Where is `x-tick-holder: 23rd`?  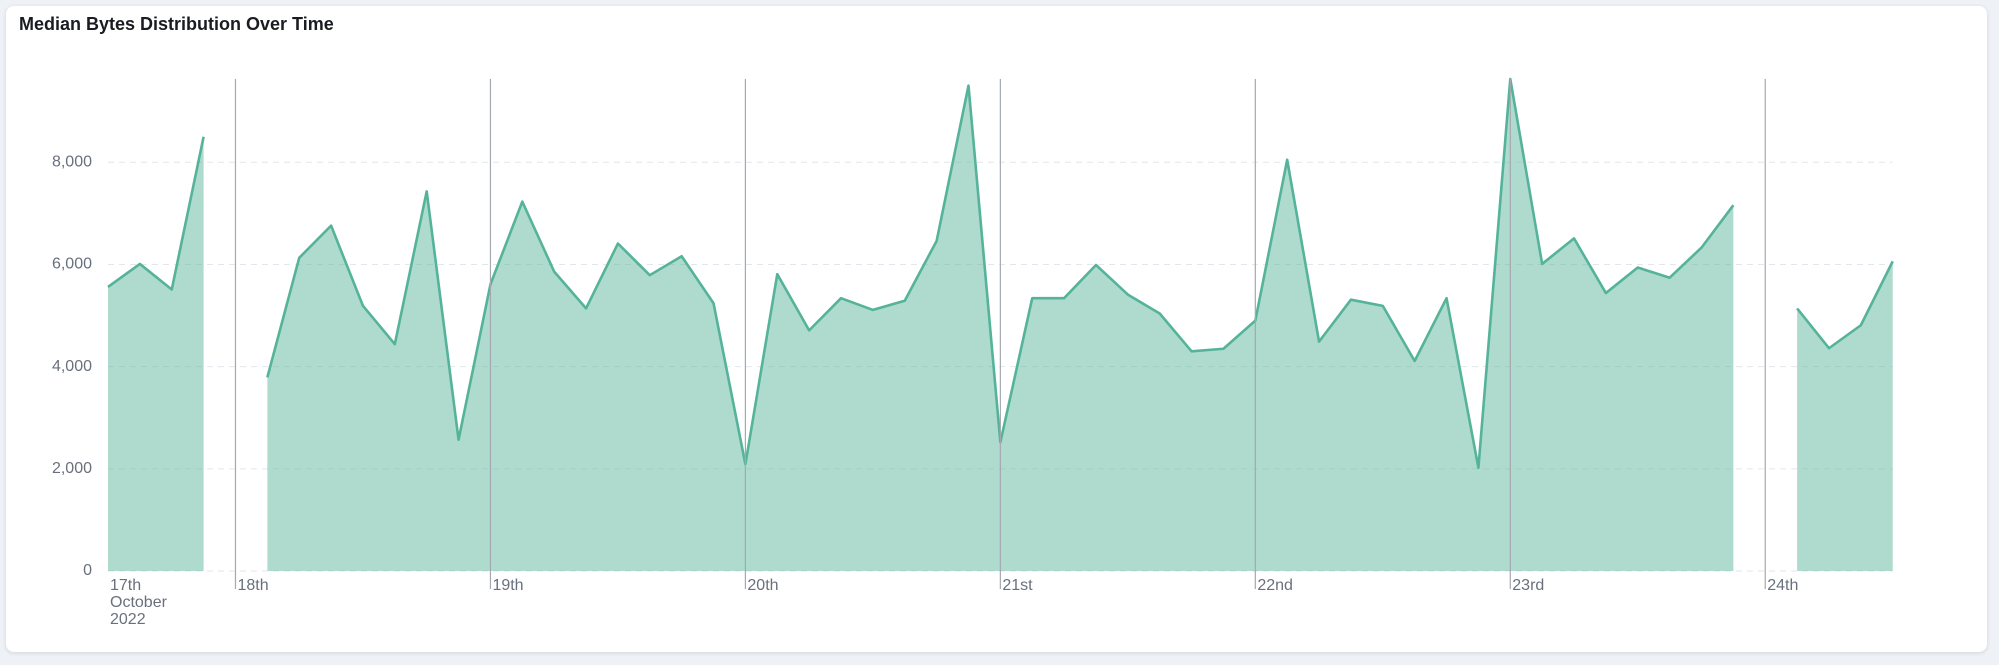
x-tick-holder: 23rd is located at coordinates (1528, 585).